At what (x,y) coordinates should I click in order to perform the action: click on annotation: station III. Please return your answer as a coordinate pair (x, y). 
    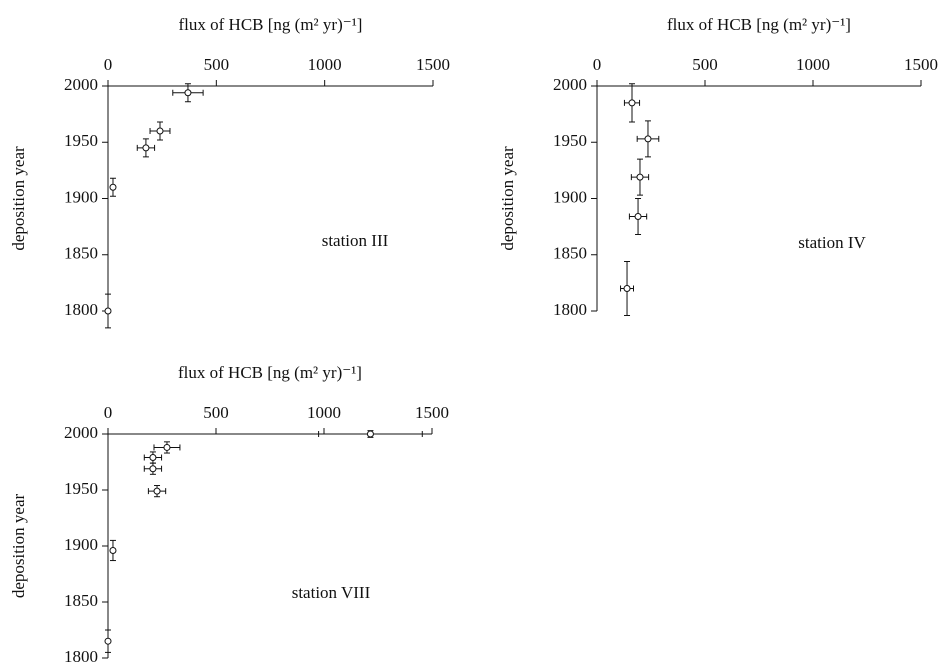
    Looking at the image, I should click on (355, 240).